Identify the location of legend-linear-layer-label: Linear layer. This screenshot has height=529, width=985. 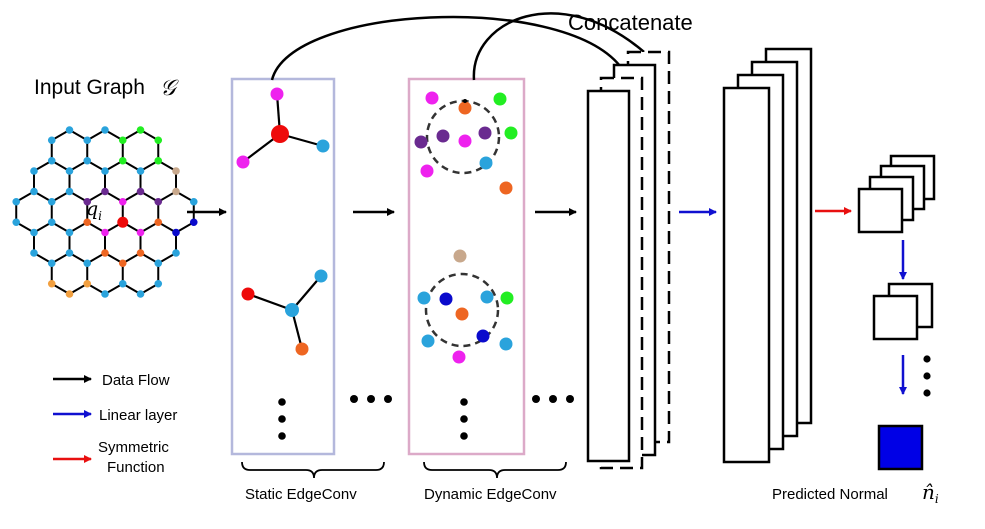
(138, 415).